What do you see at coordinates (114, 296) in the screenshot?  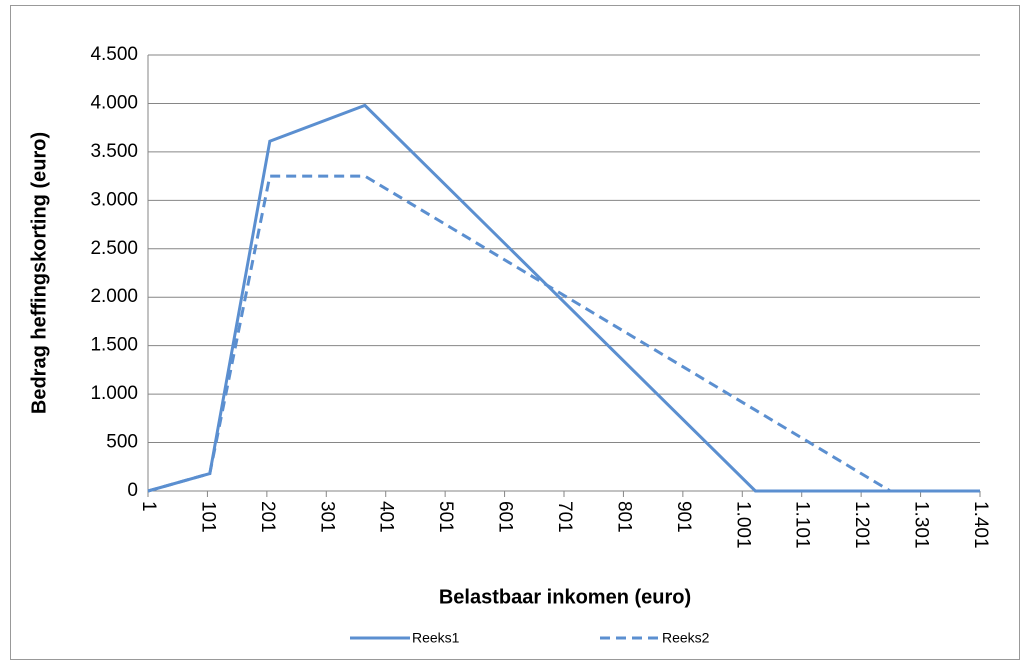 I see `y-tick-label: 2.000` at bounding box center [114, 296].